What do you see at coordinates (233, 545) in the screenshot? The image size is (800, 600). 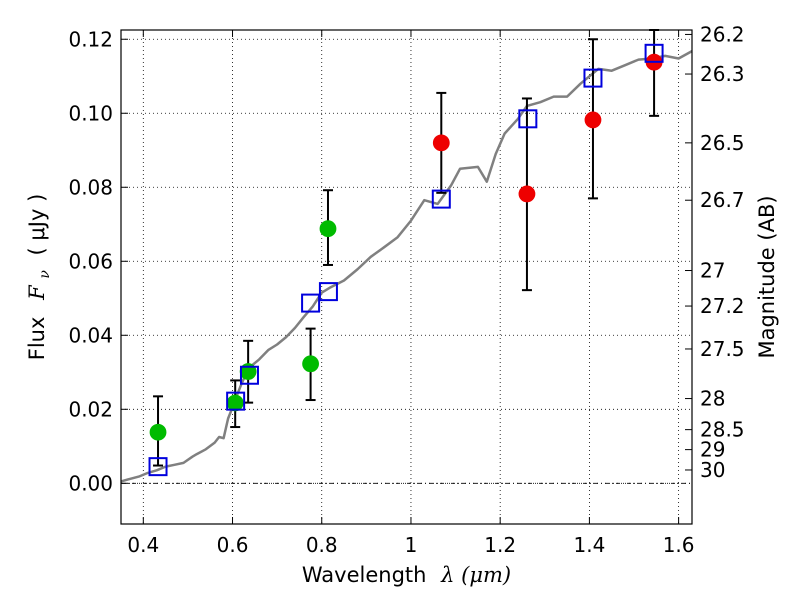 I see `x-tick-label: 0.6` at bounding box center [233, 545].